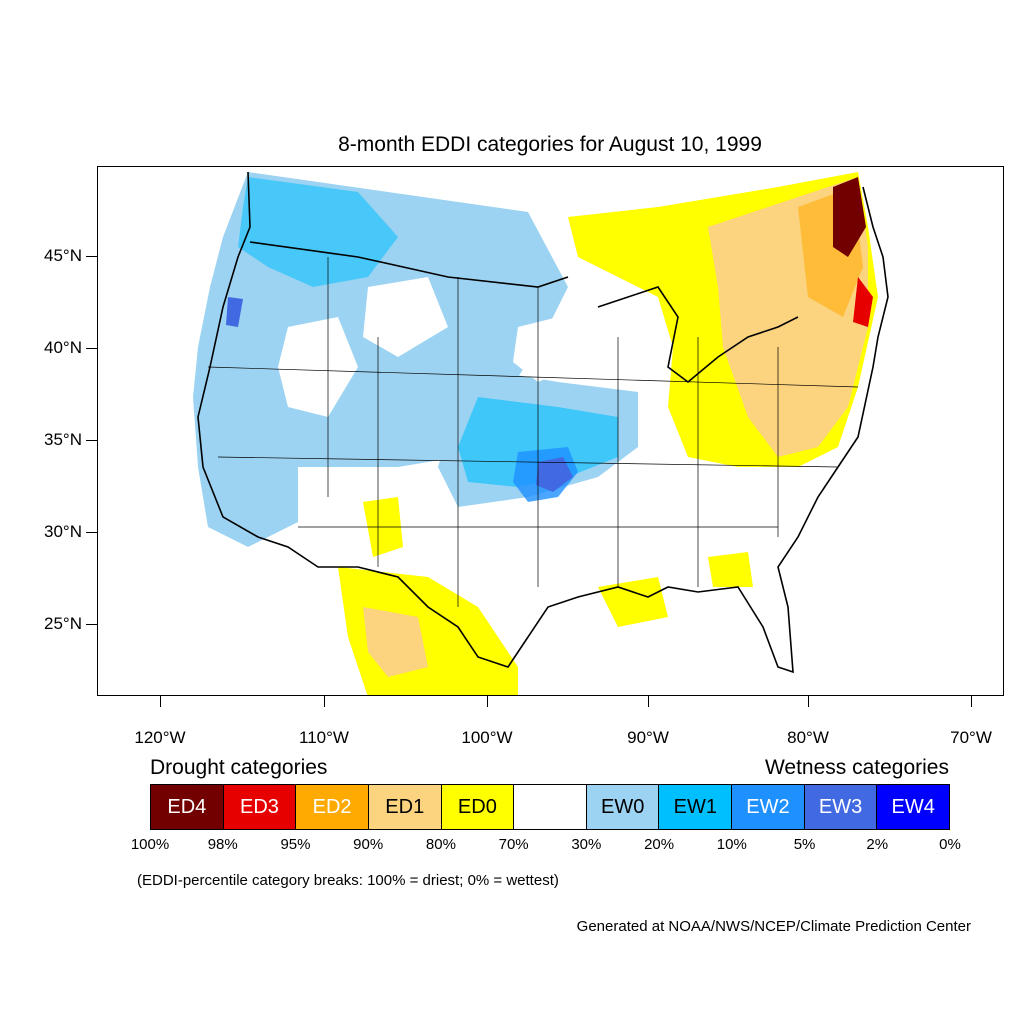 Image resolution: width=1024 pixels, height=1024 pixels. What do you see at coordinates (368, 844) in the screenshot?
I see `legend-break-label: 90%` at bounding box center [368, 844].